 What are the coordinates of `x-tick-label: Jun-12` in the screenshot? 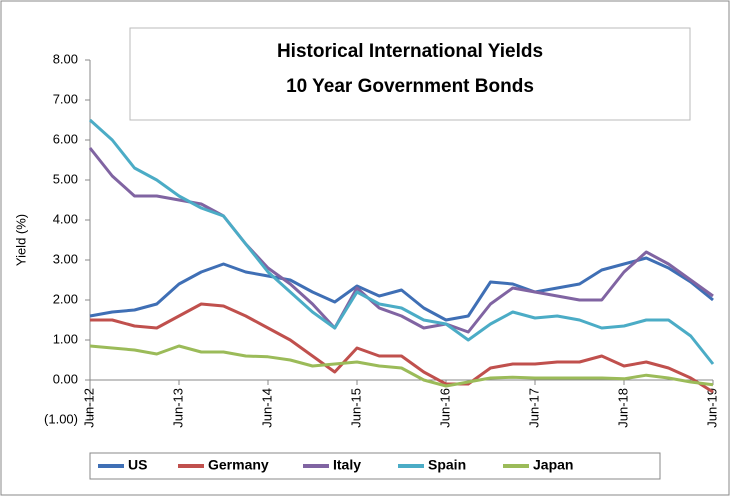 It's located at (88, 408).